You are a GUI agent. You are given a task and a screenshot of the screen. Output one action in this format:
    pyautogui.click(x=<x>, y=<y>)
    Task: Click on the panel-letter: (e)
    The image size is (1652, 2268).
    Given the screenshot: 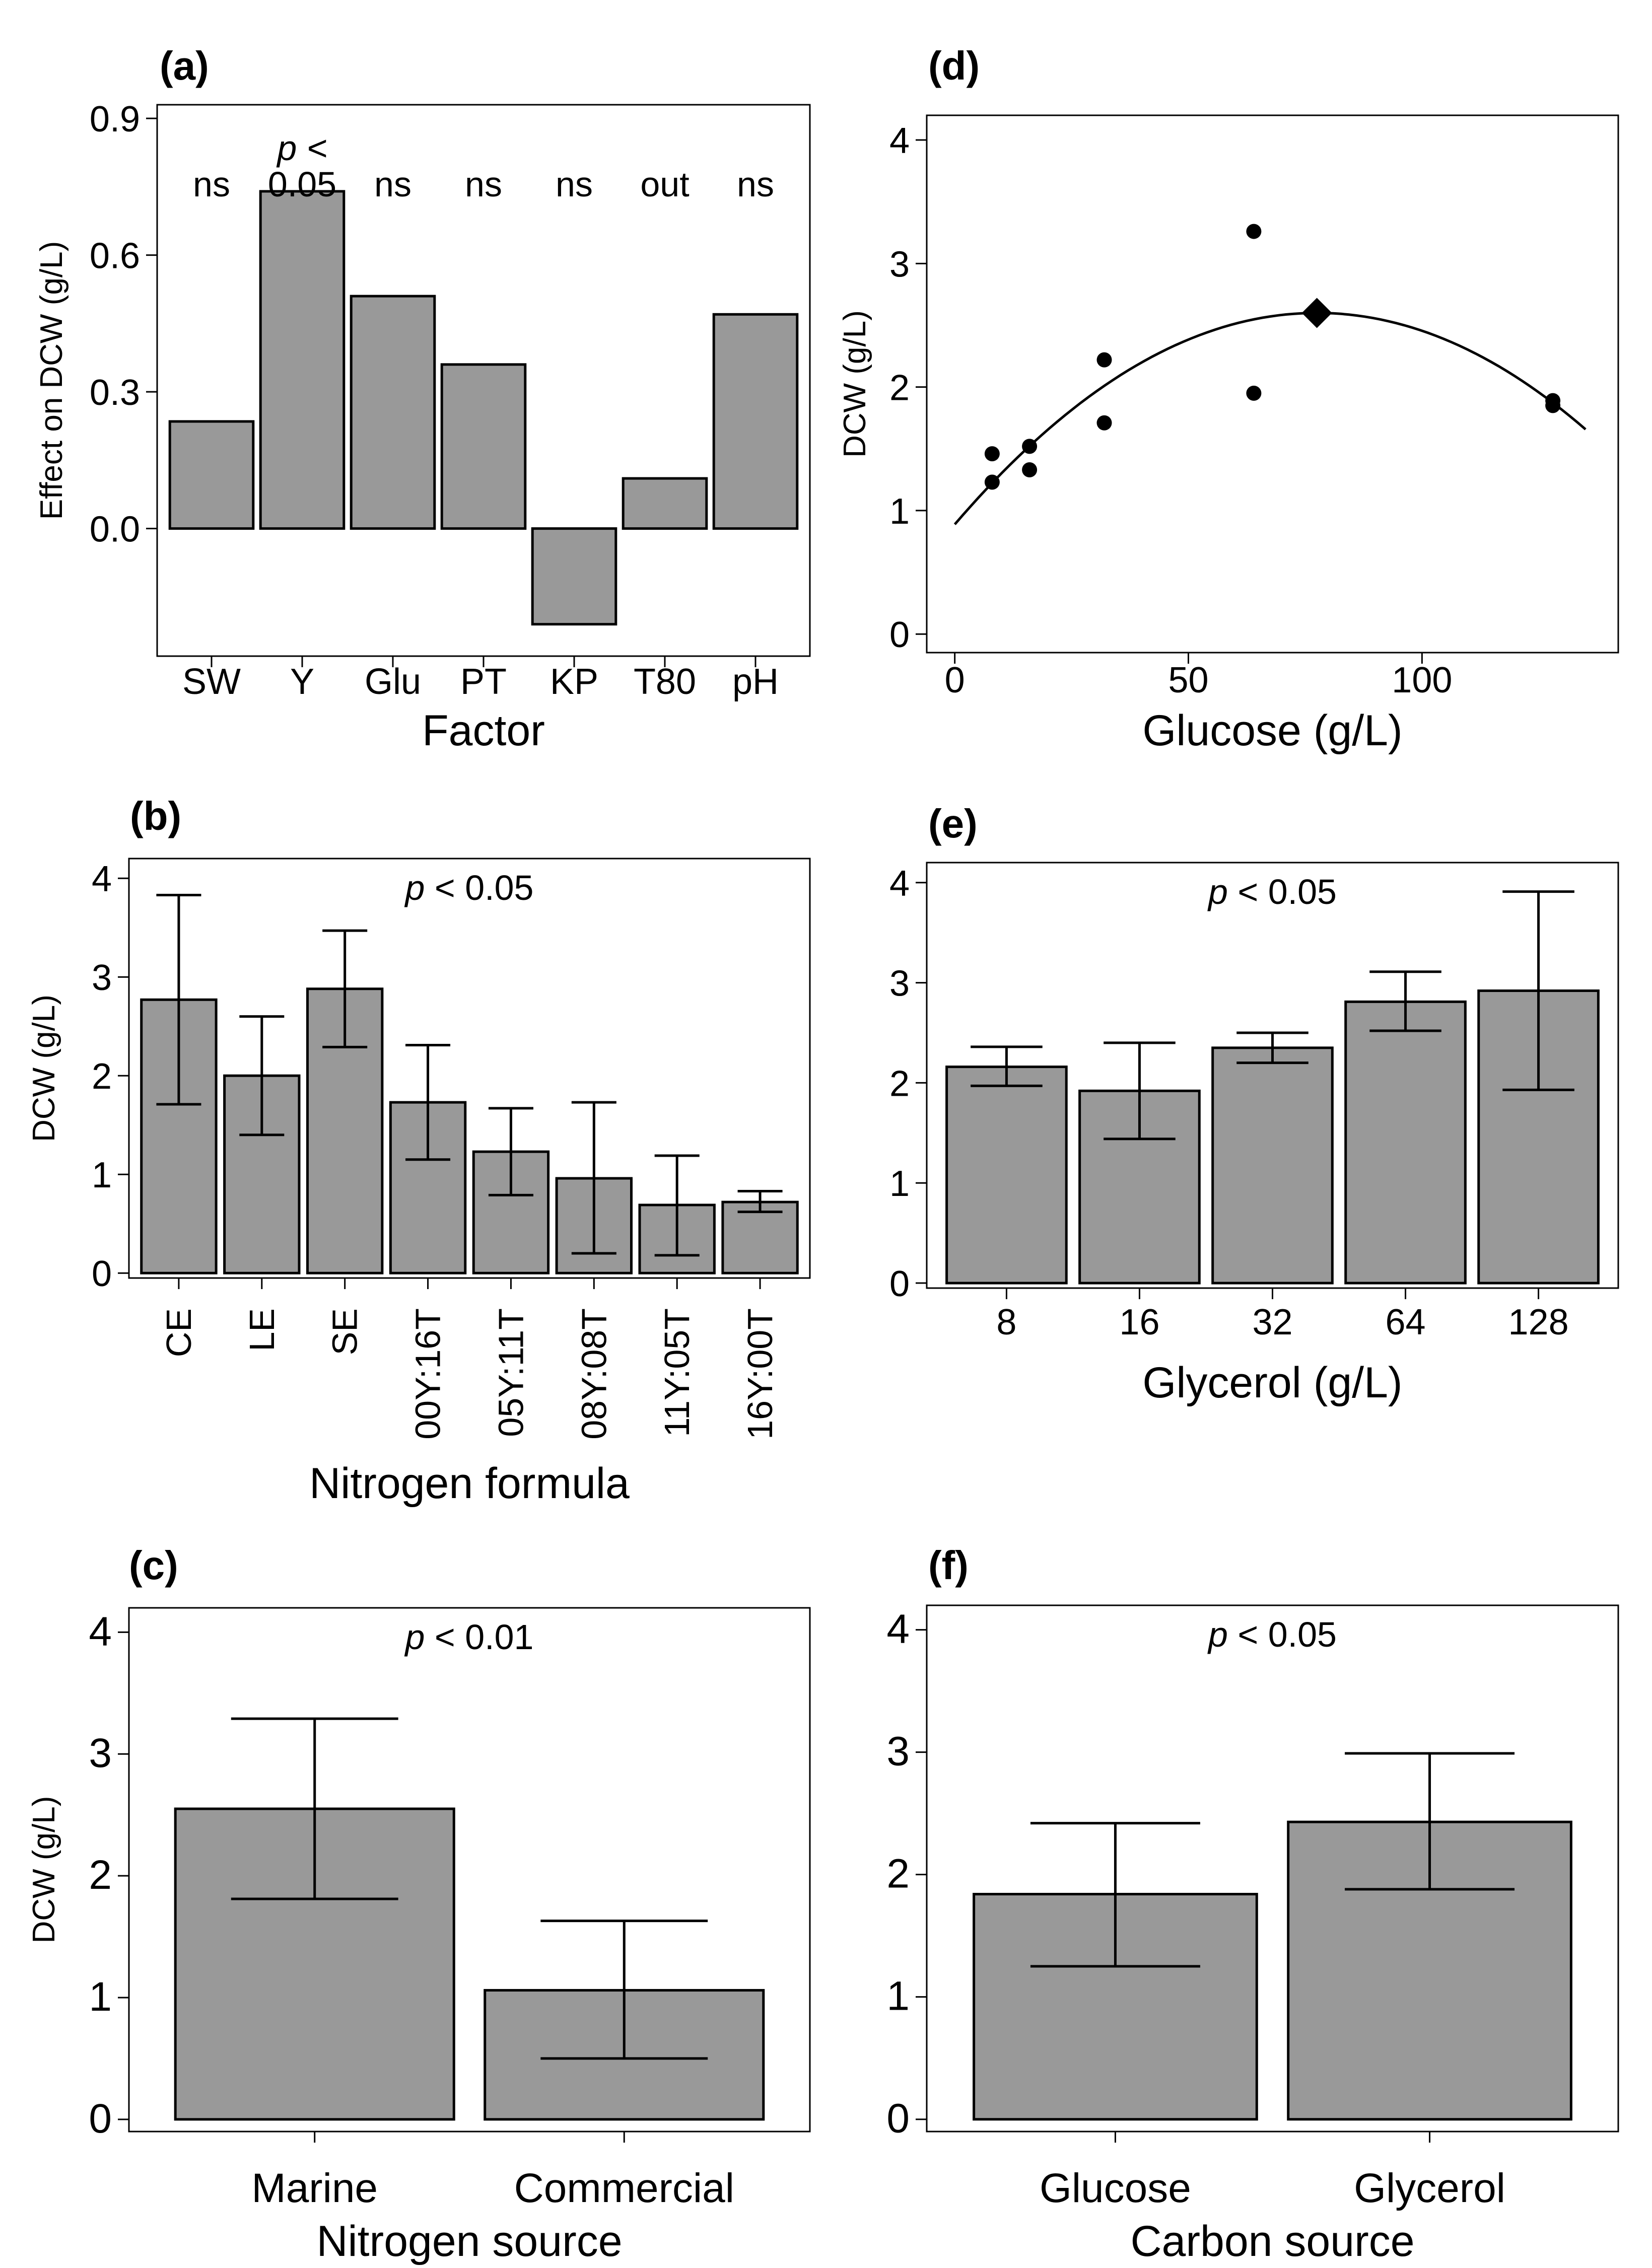 What is the action you would take?
    pyautogui.click(x=953, y=823)
    